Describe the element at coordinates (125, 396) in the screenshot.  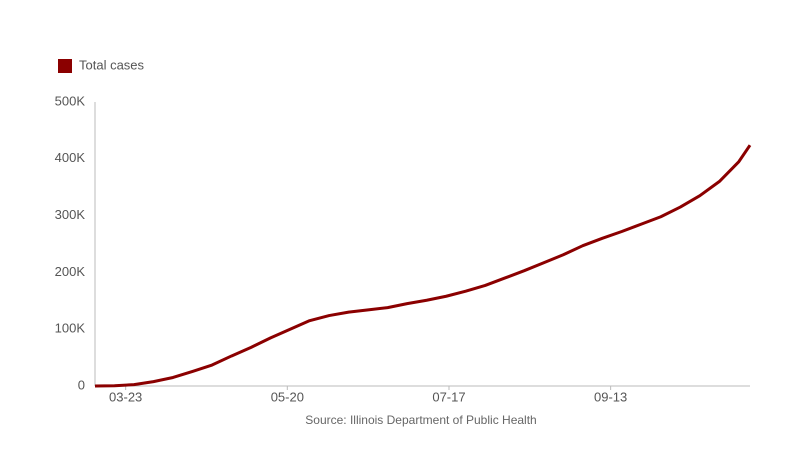
I see `x-tick-label: 03-23` at that location.